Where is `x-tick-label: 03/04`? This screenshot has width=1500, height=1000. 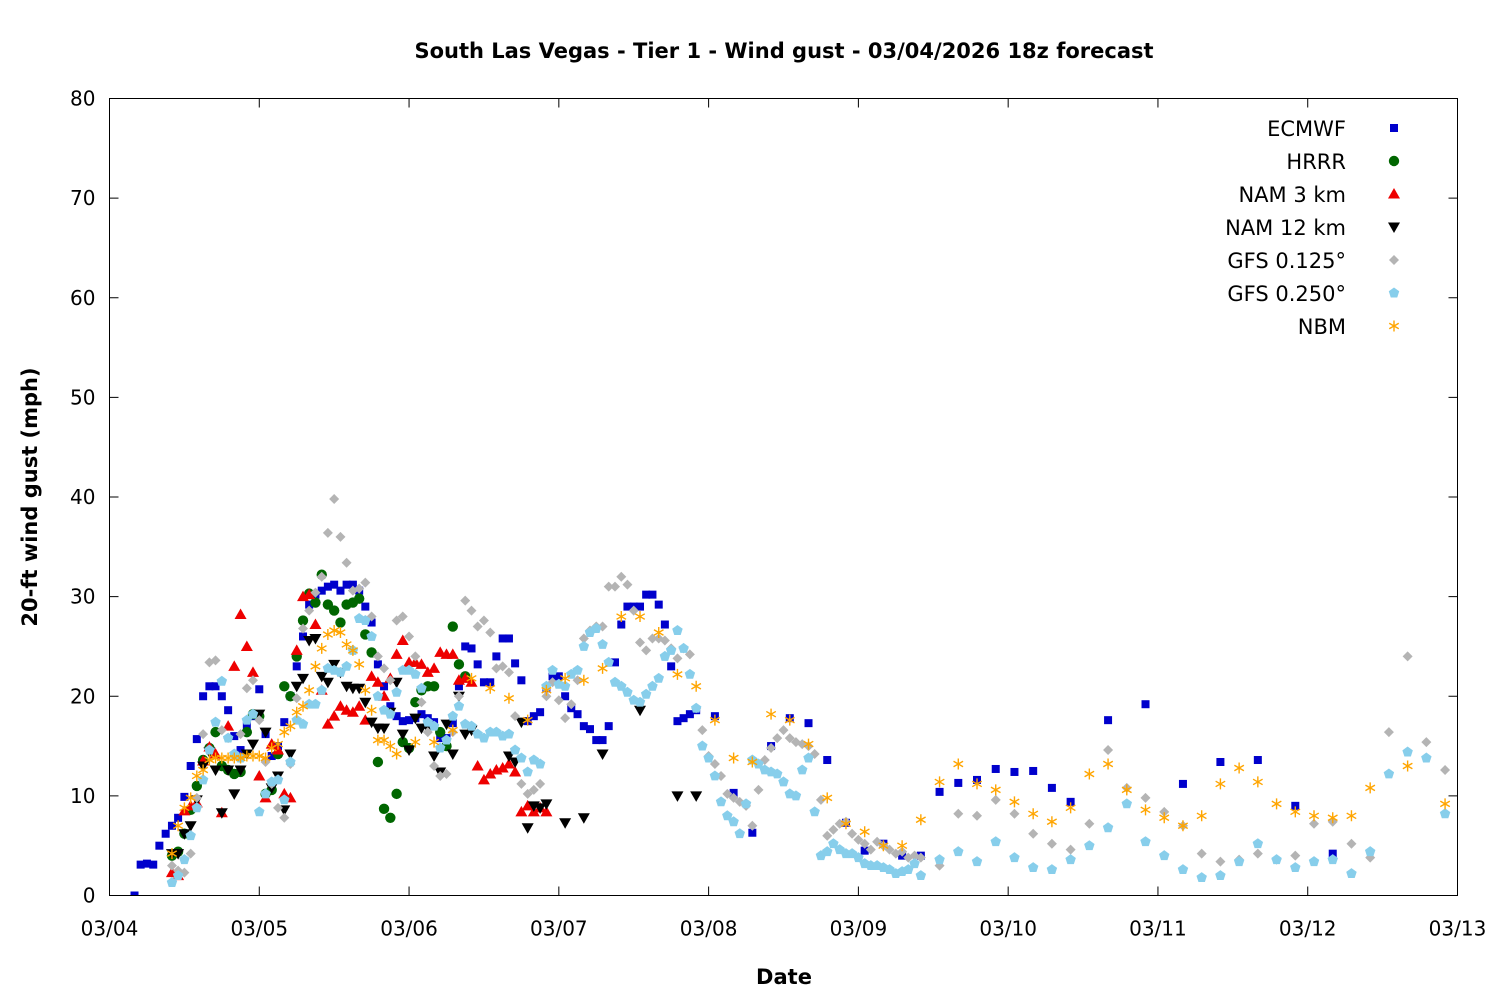
x-tick-label: 03/04 is located at coordinates (110, 929).